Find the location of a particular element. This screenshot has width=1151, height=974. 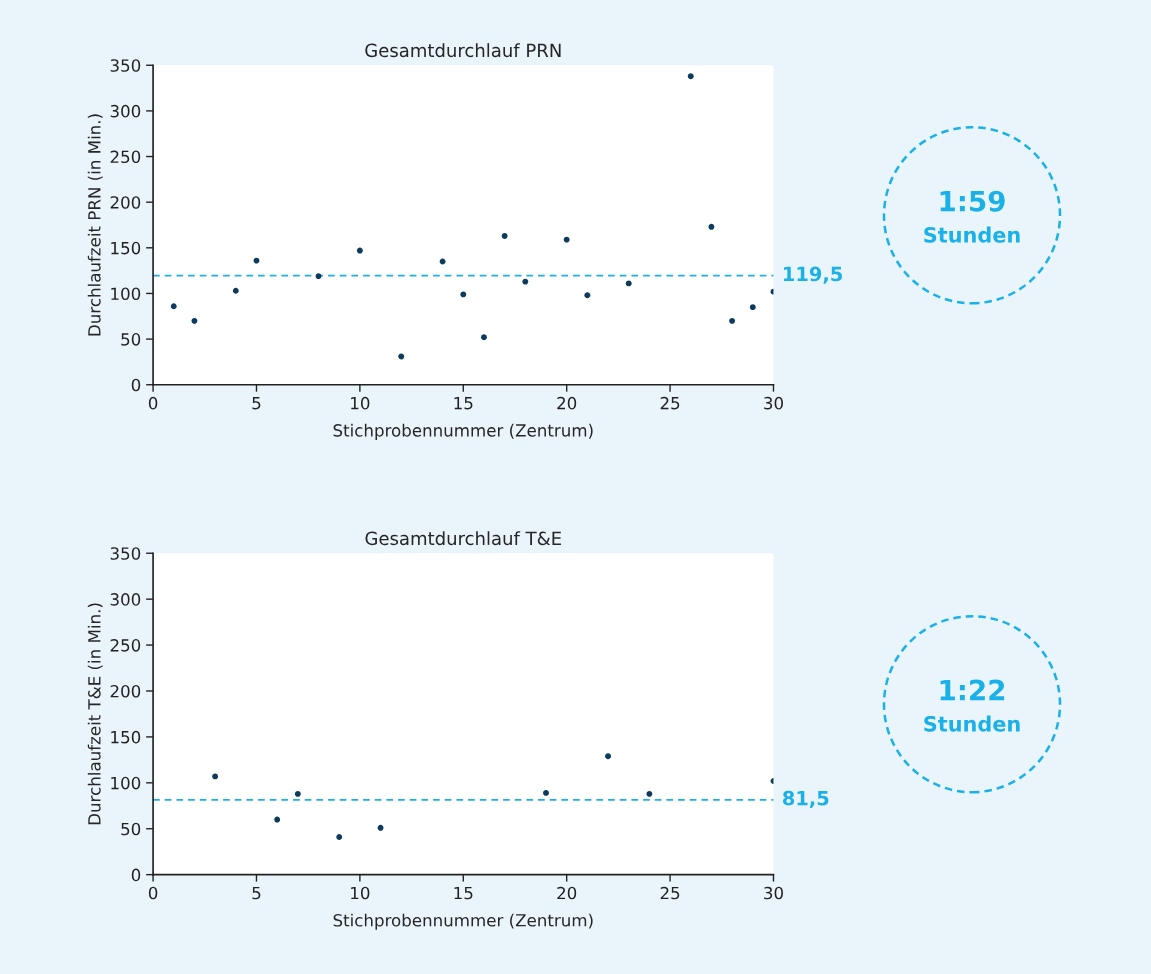

y-axis-title: Durchlaufzeit PRN (in Min.) is located at coordinates (95, 225).